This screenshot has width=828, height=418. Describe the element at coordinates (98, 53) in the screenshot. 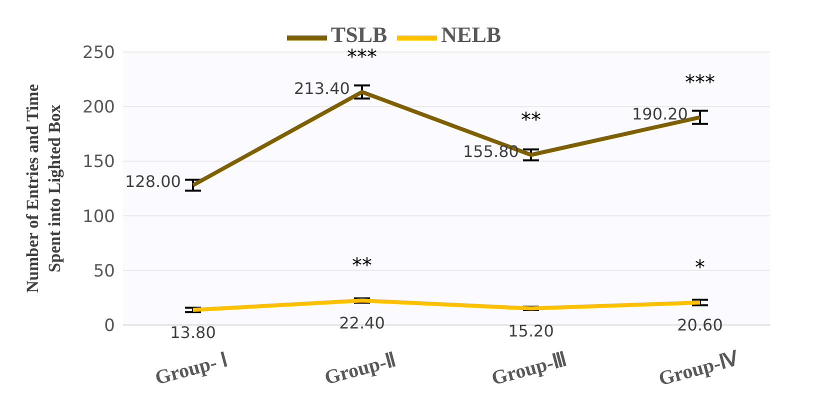

I see `y-tick-label: 250` at that location.